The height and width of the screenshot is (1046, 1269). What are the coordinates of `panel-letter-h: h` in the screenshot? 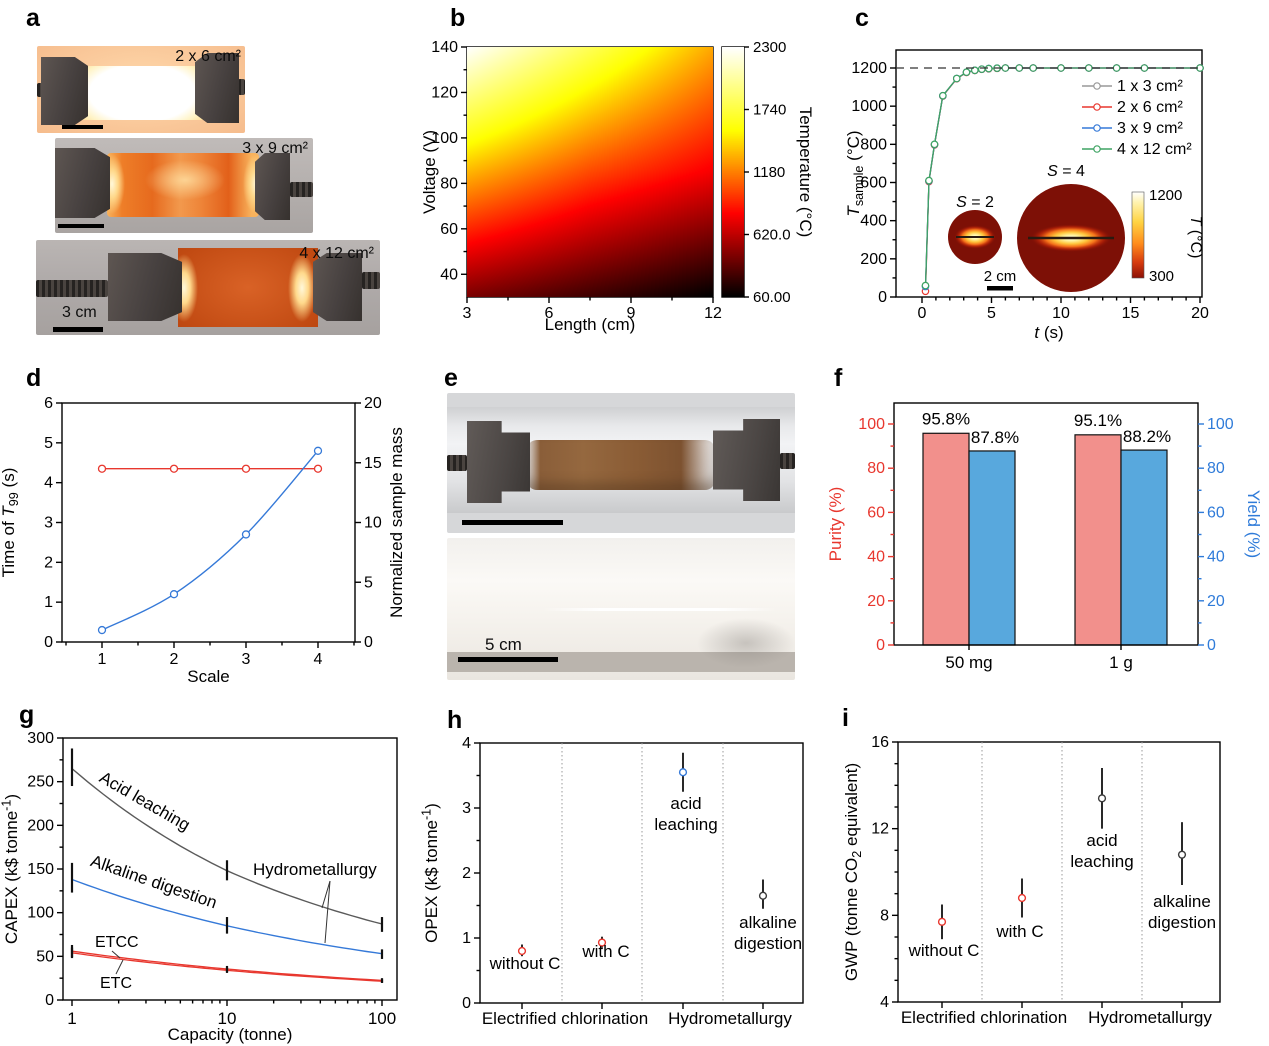 It's located at (455, 720).